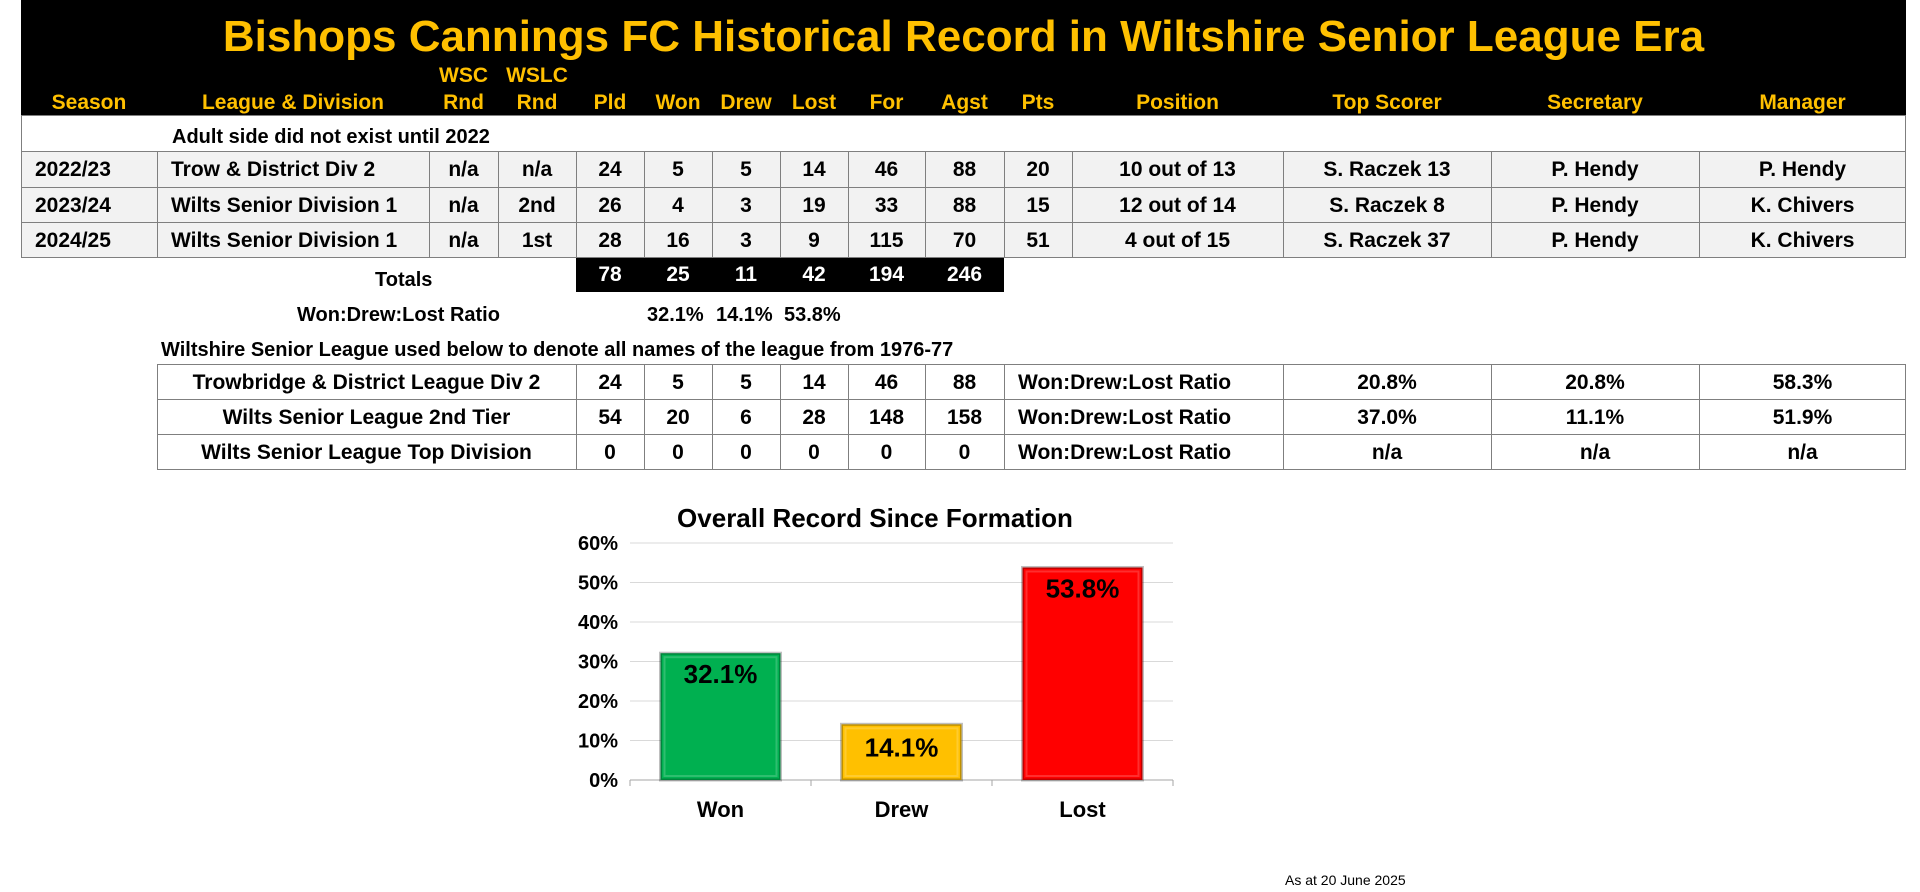 Image resolution: width=1920 pixels, height=892 pixels. What do you see at coordinates (598, 544) in the screenshot?
I see `y-tick-label: 60%` at bounding box center [598, 544].